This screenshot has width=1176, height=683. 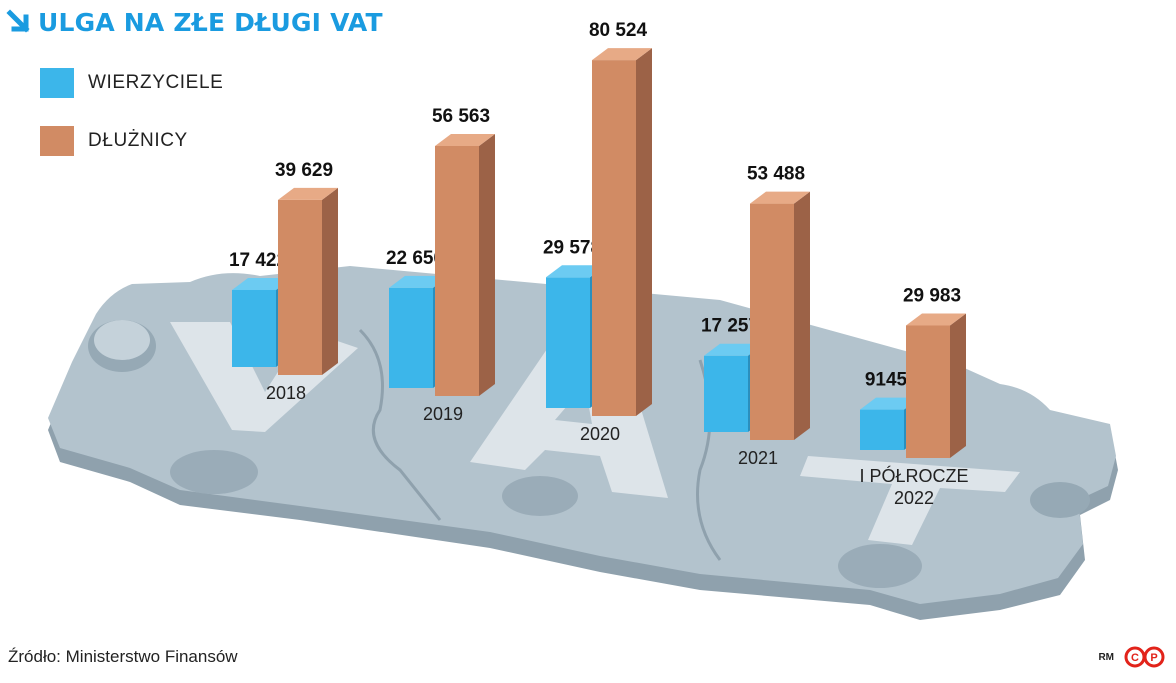 I want to click on chart-header: ULGA NA ZŁE DŁUGI VAT, so click(x=194, y=22).